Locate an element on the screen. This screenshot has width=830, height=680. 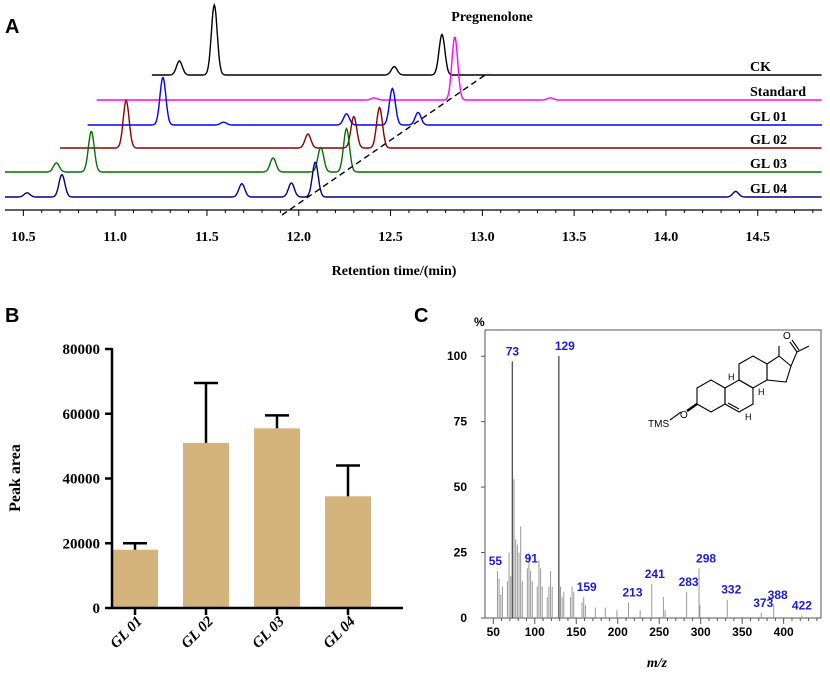
side-chain-bond is located at coordinates (794, 359).